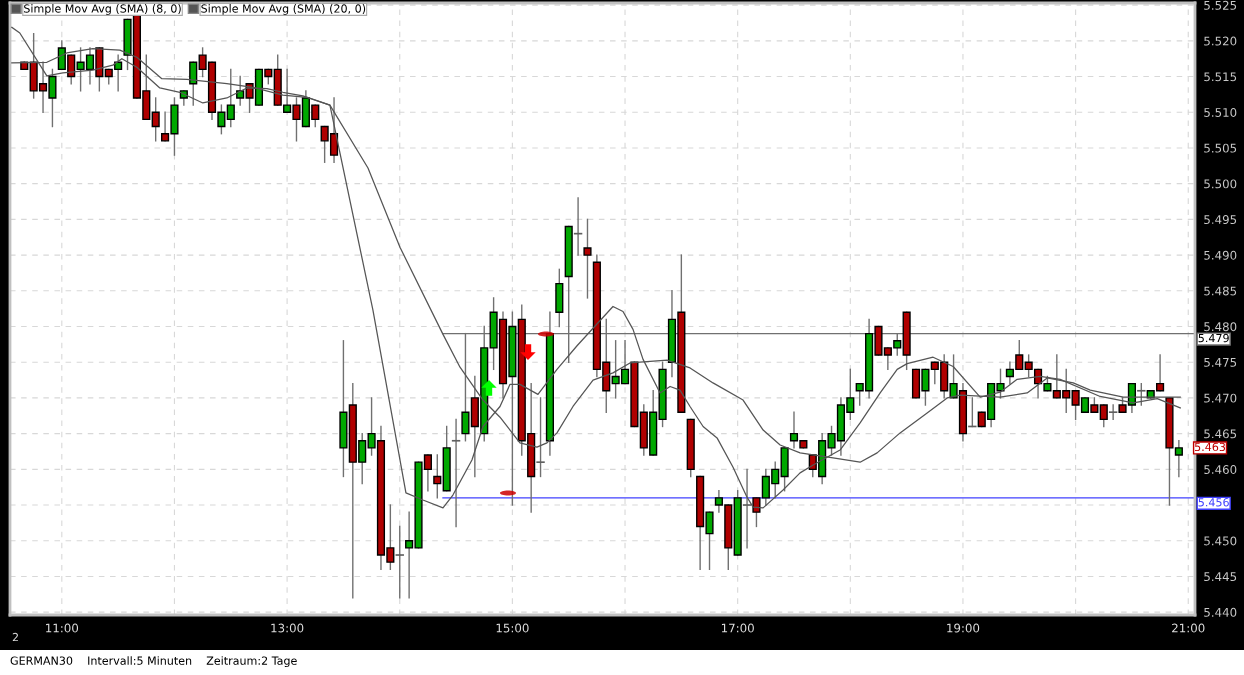 The image size is (1244, 675). I want to click on y-tick-label: 5.520, so click(1220, 41).